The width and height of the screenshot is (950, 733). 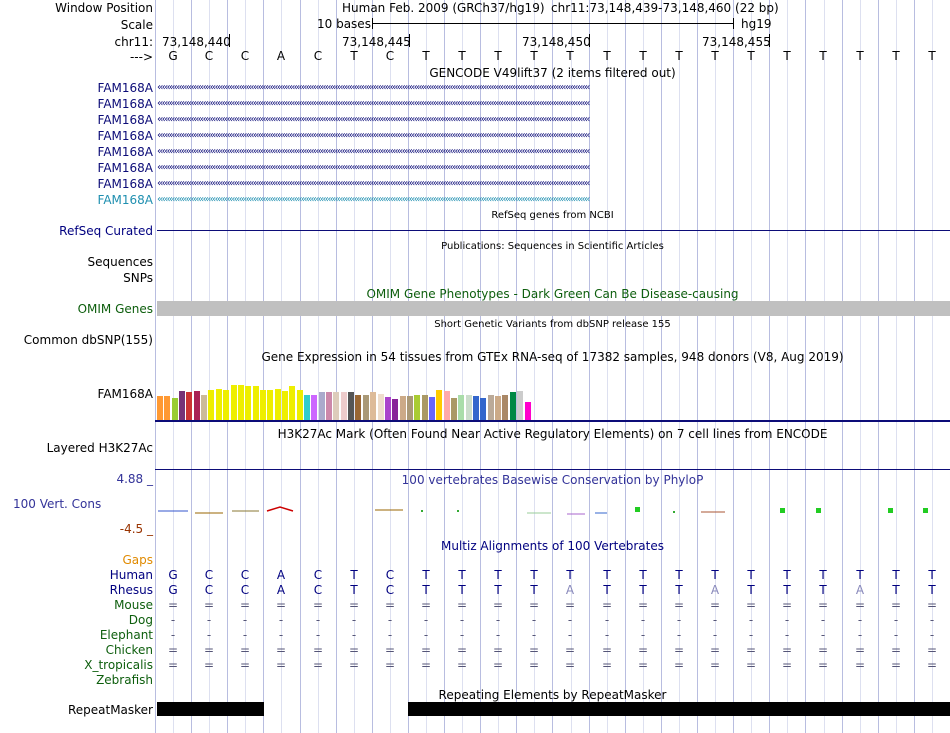 I want to click on dbsnp-label: Common dbSNP(155), so click(x=88, y=340).